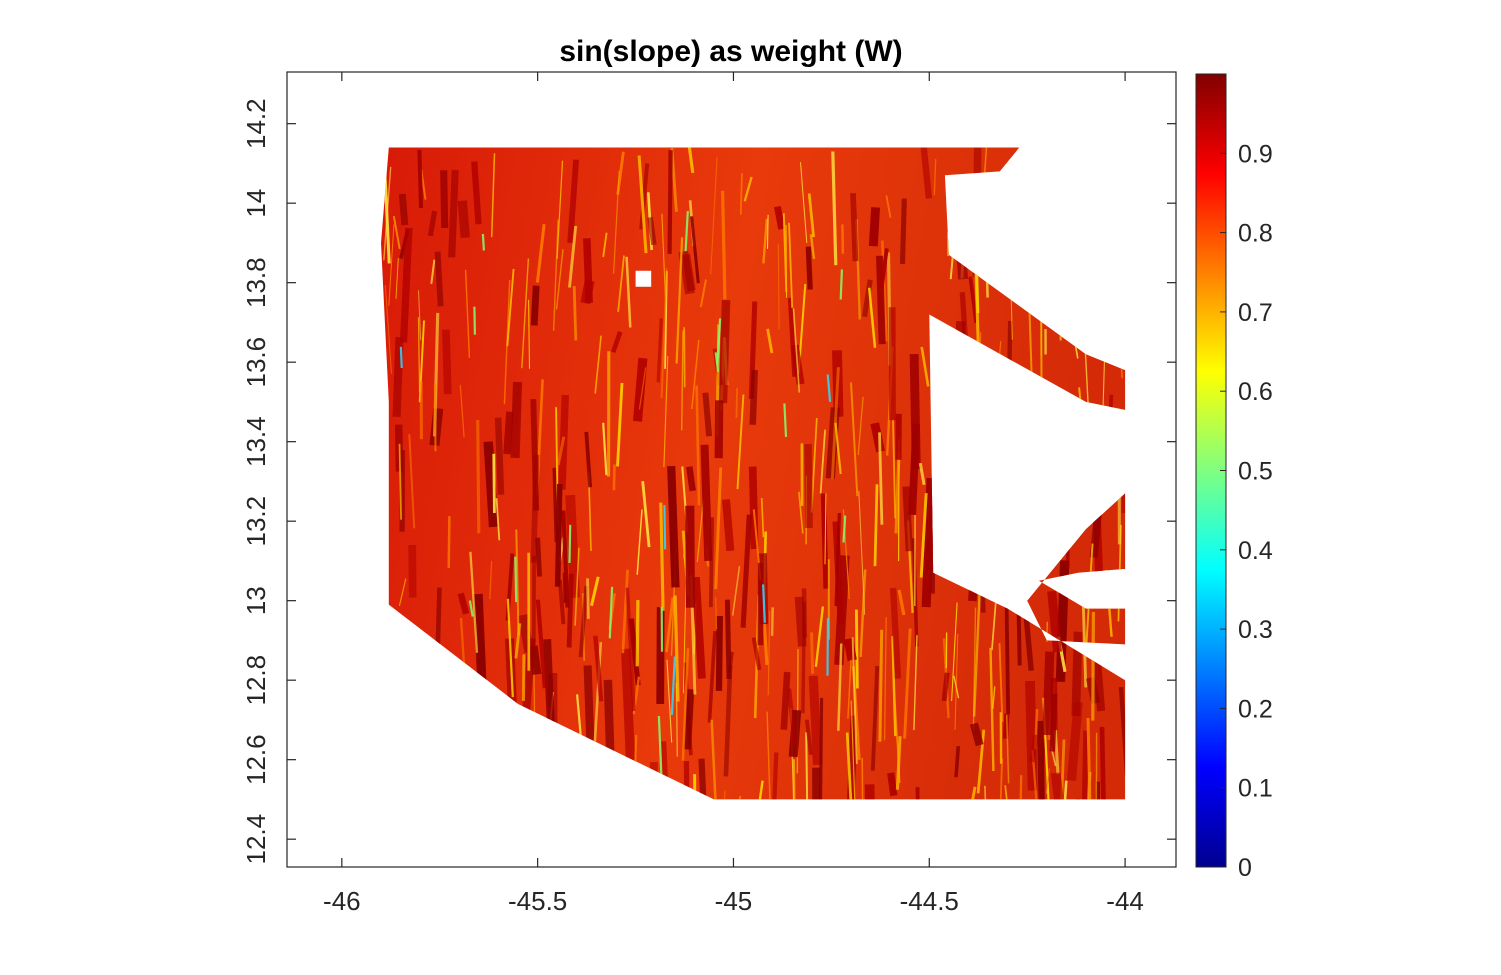 This screenshot has width=1501, height=975. I want to click on x-tick-label: -45, so click(734, 901).